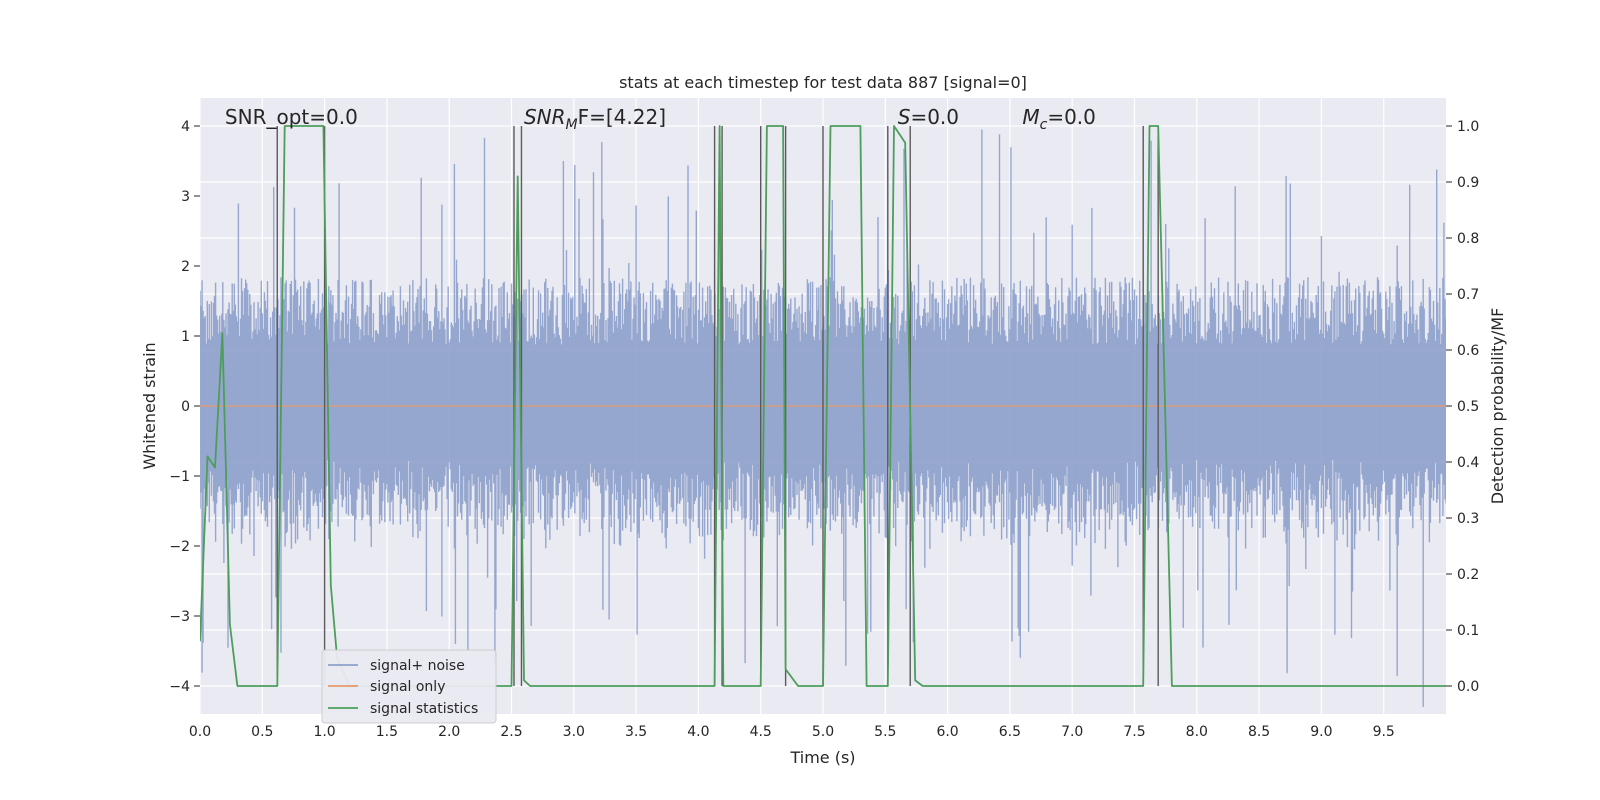  What do you see at coordinates (1321, 732) in the screenshot?
I see `x-tick-label: 9.0` at bounding box center [1321, 732].